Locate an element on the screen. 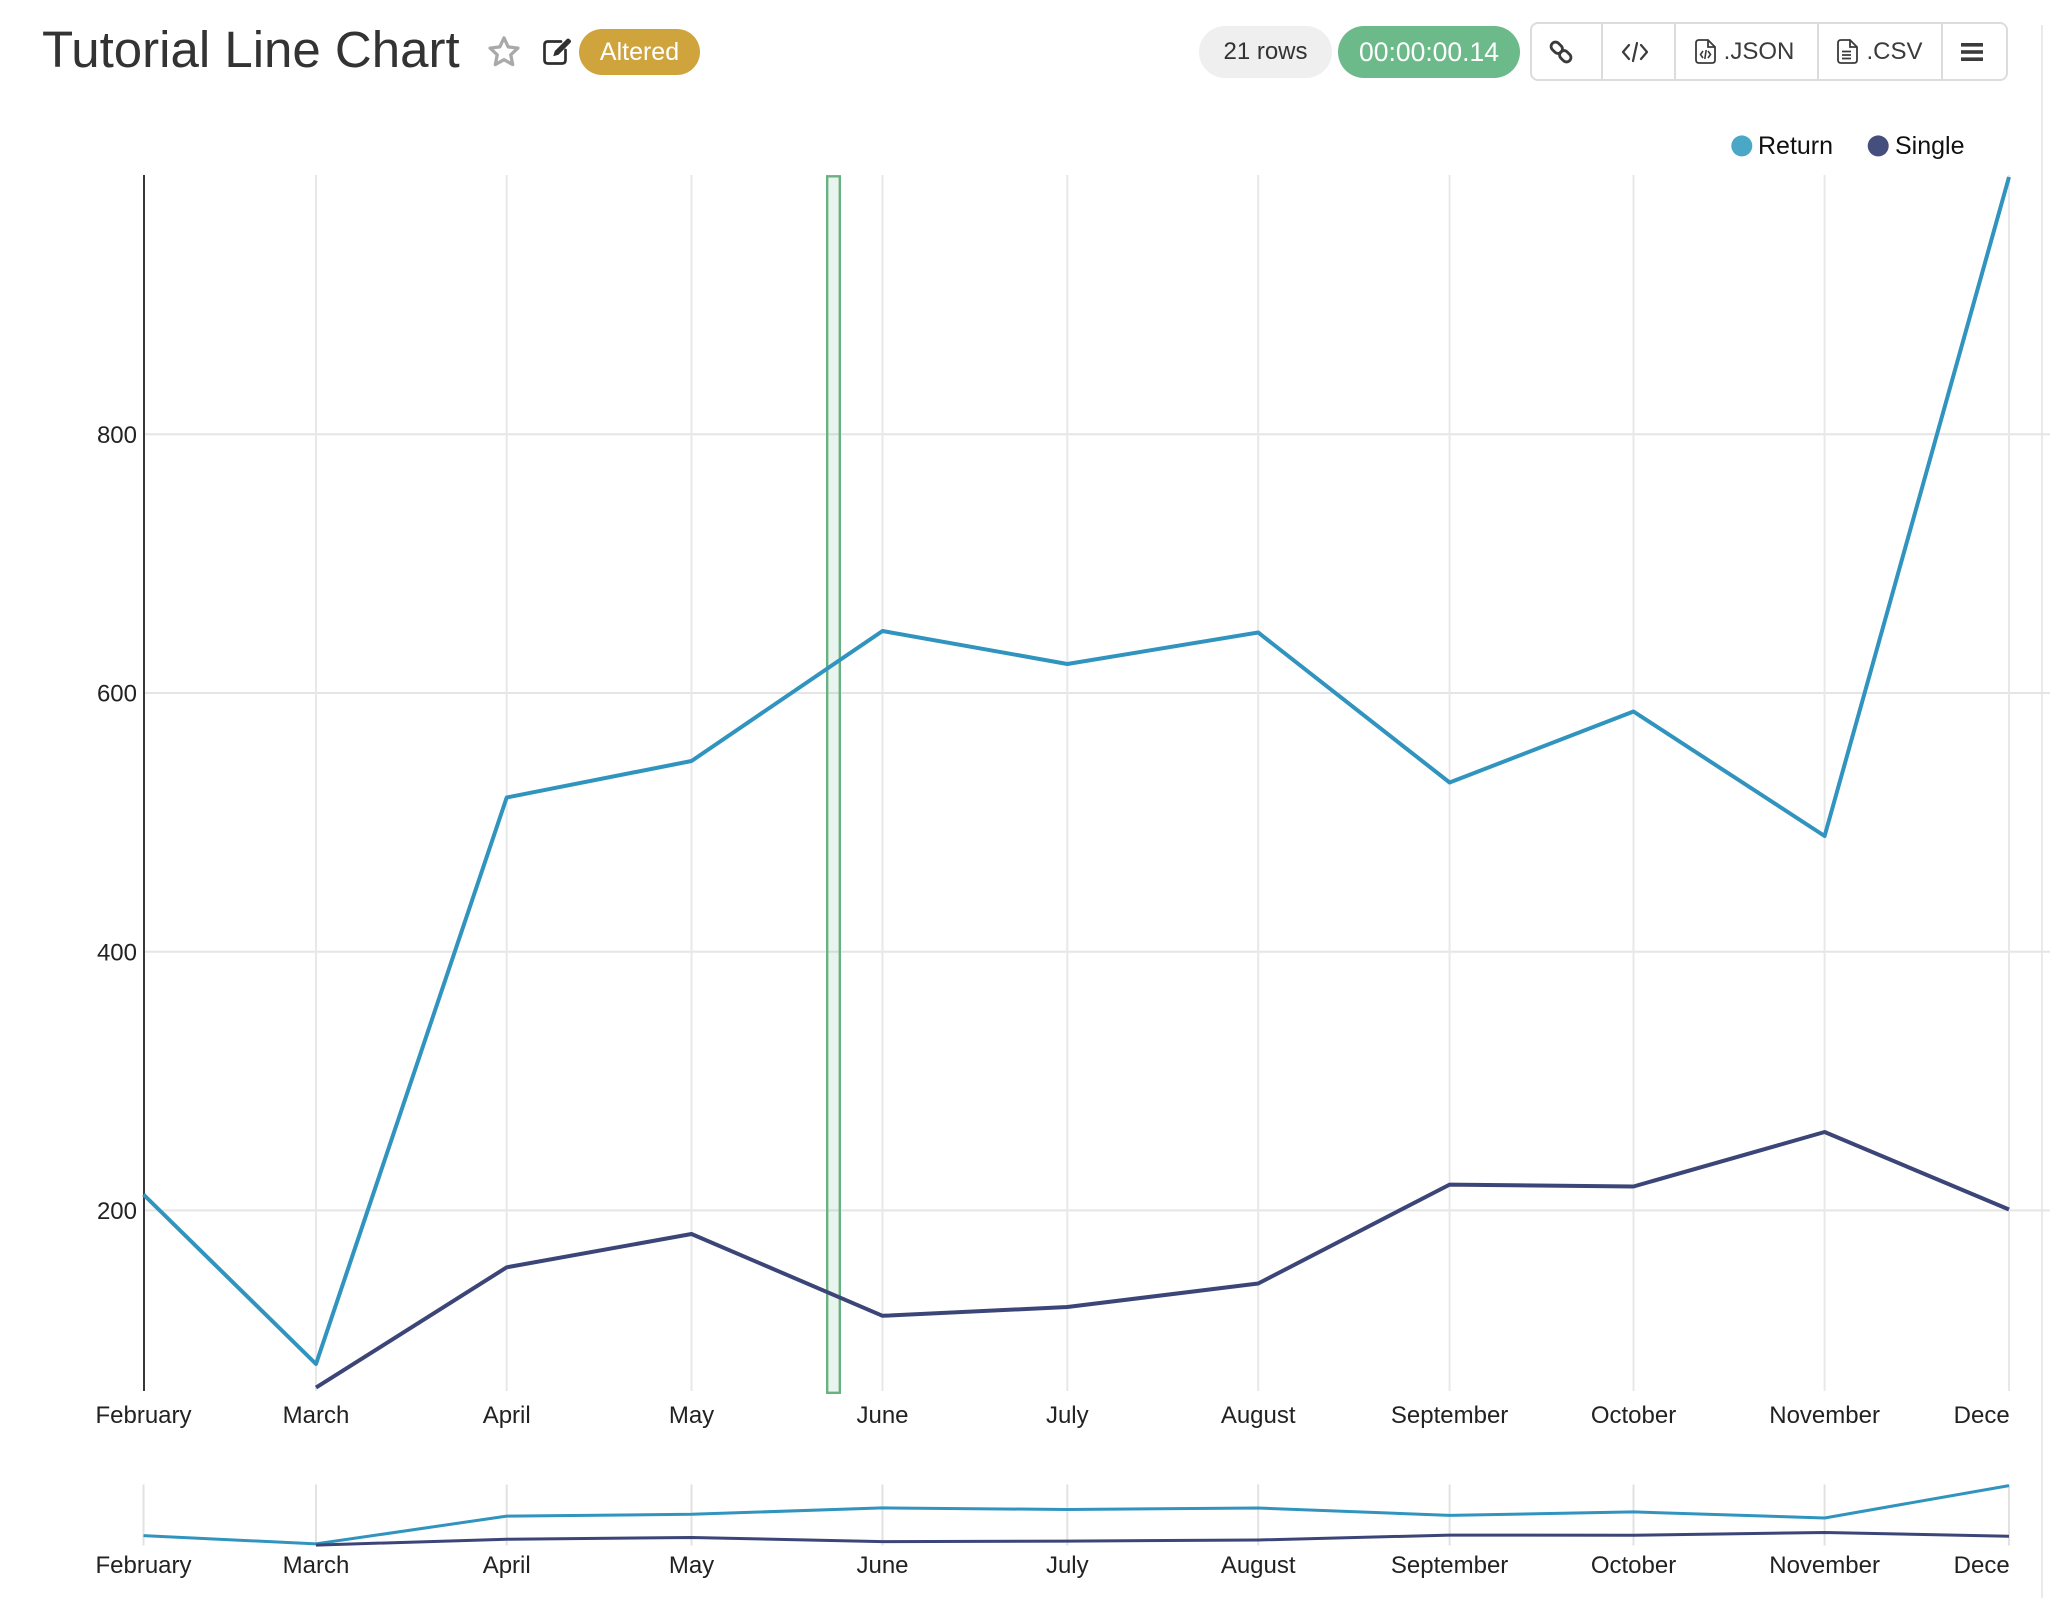 The image size is (2050, 1598). svg-text: 800 is located at coordinates (117, 435).